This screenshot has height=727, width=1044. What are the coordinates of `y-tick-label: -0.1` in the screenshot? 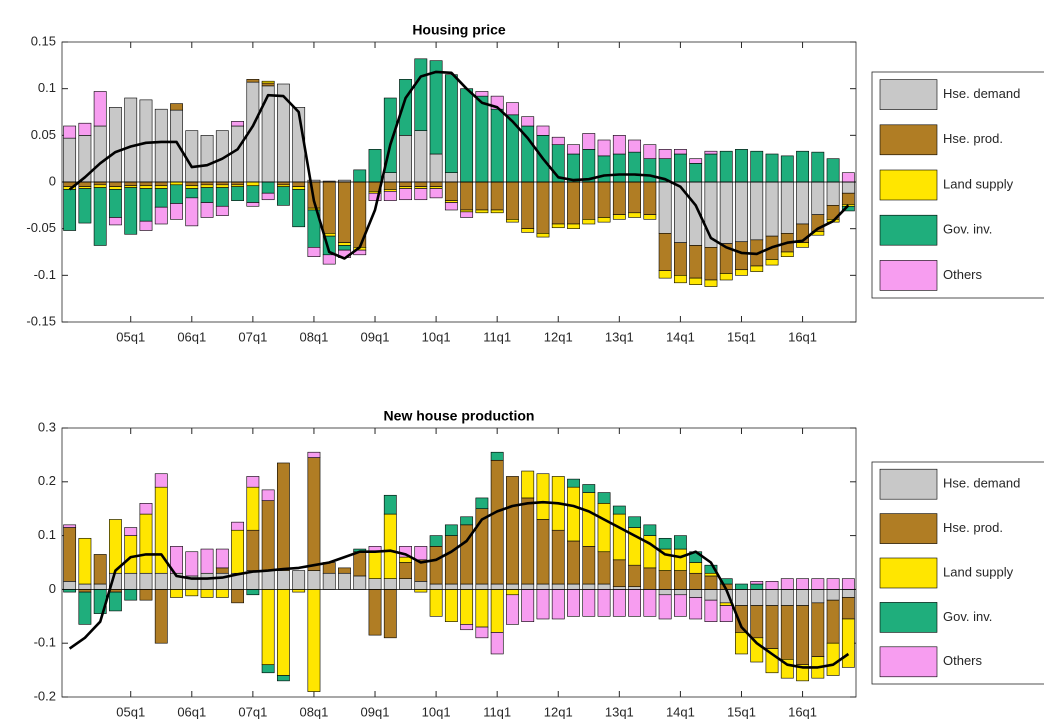 It's located at (45, 642).